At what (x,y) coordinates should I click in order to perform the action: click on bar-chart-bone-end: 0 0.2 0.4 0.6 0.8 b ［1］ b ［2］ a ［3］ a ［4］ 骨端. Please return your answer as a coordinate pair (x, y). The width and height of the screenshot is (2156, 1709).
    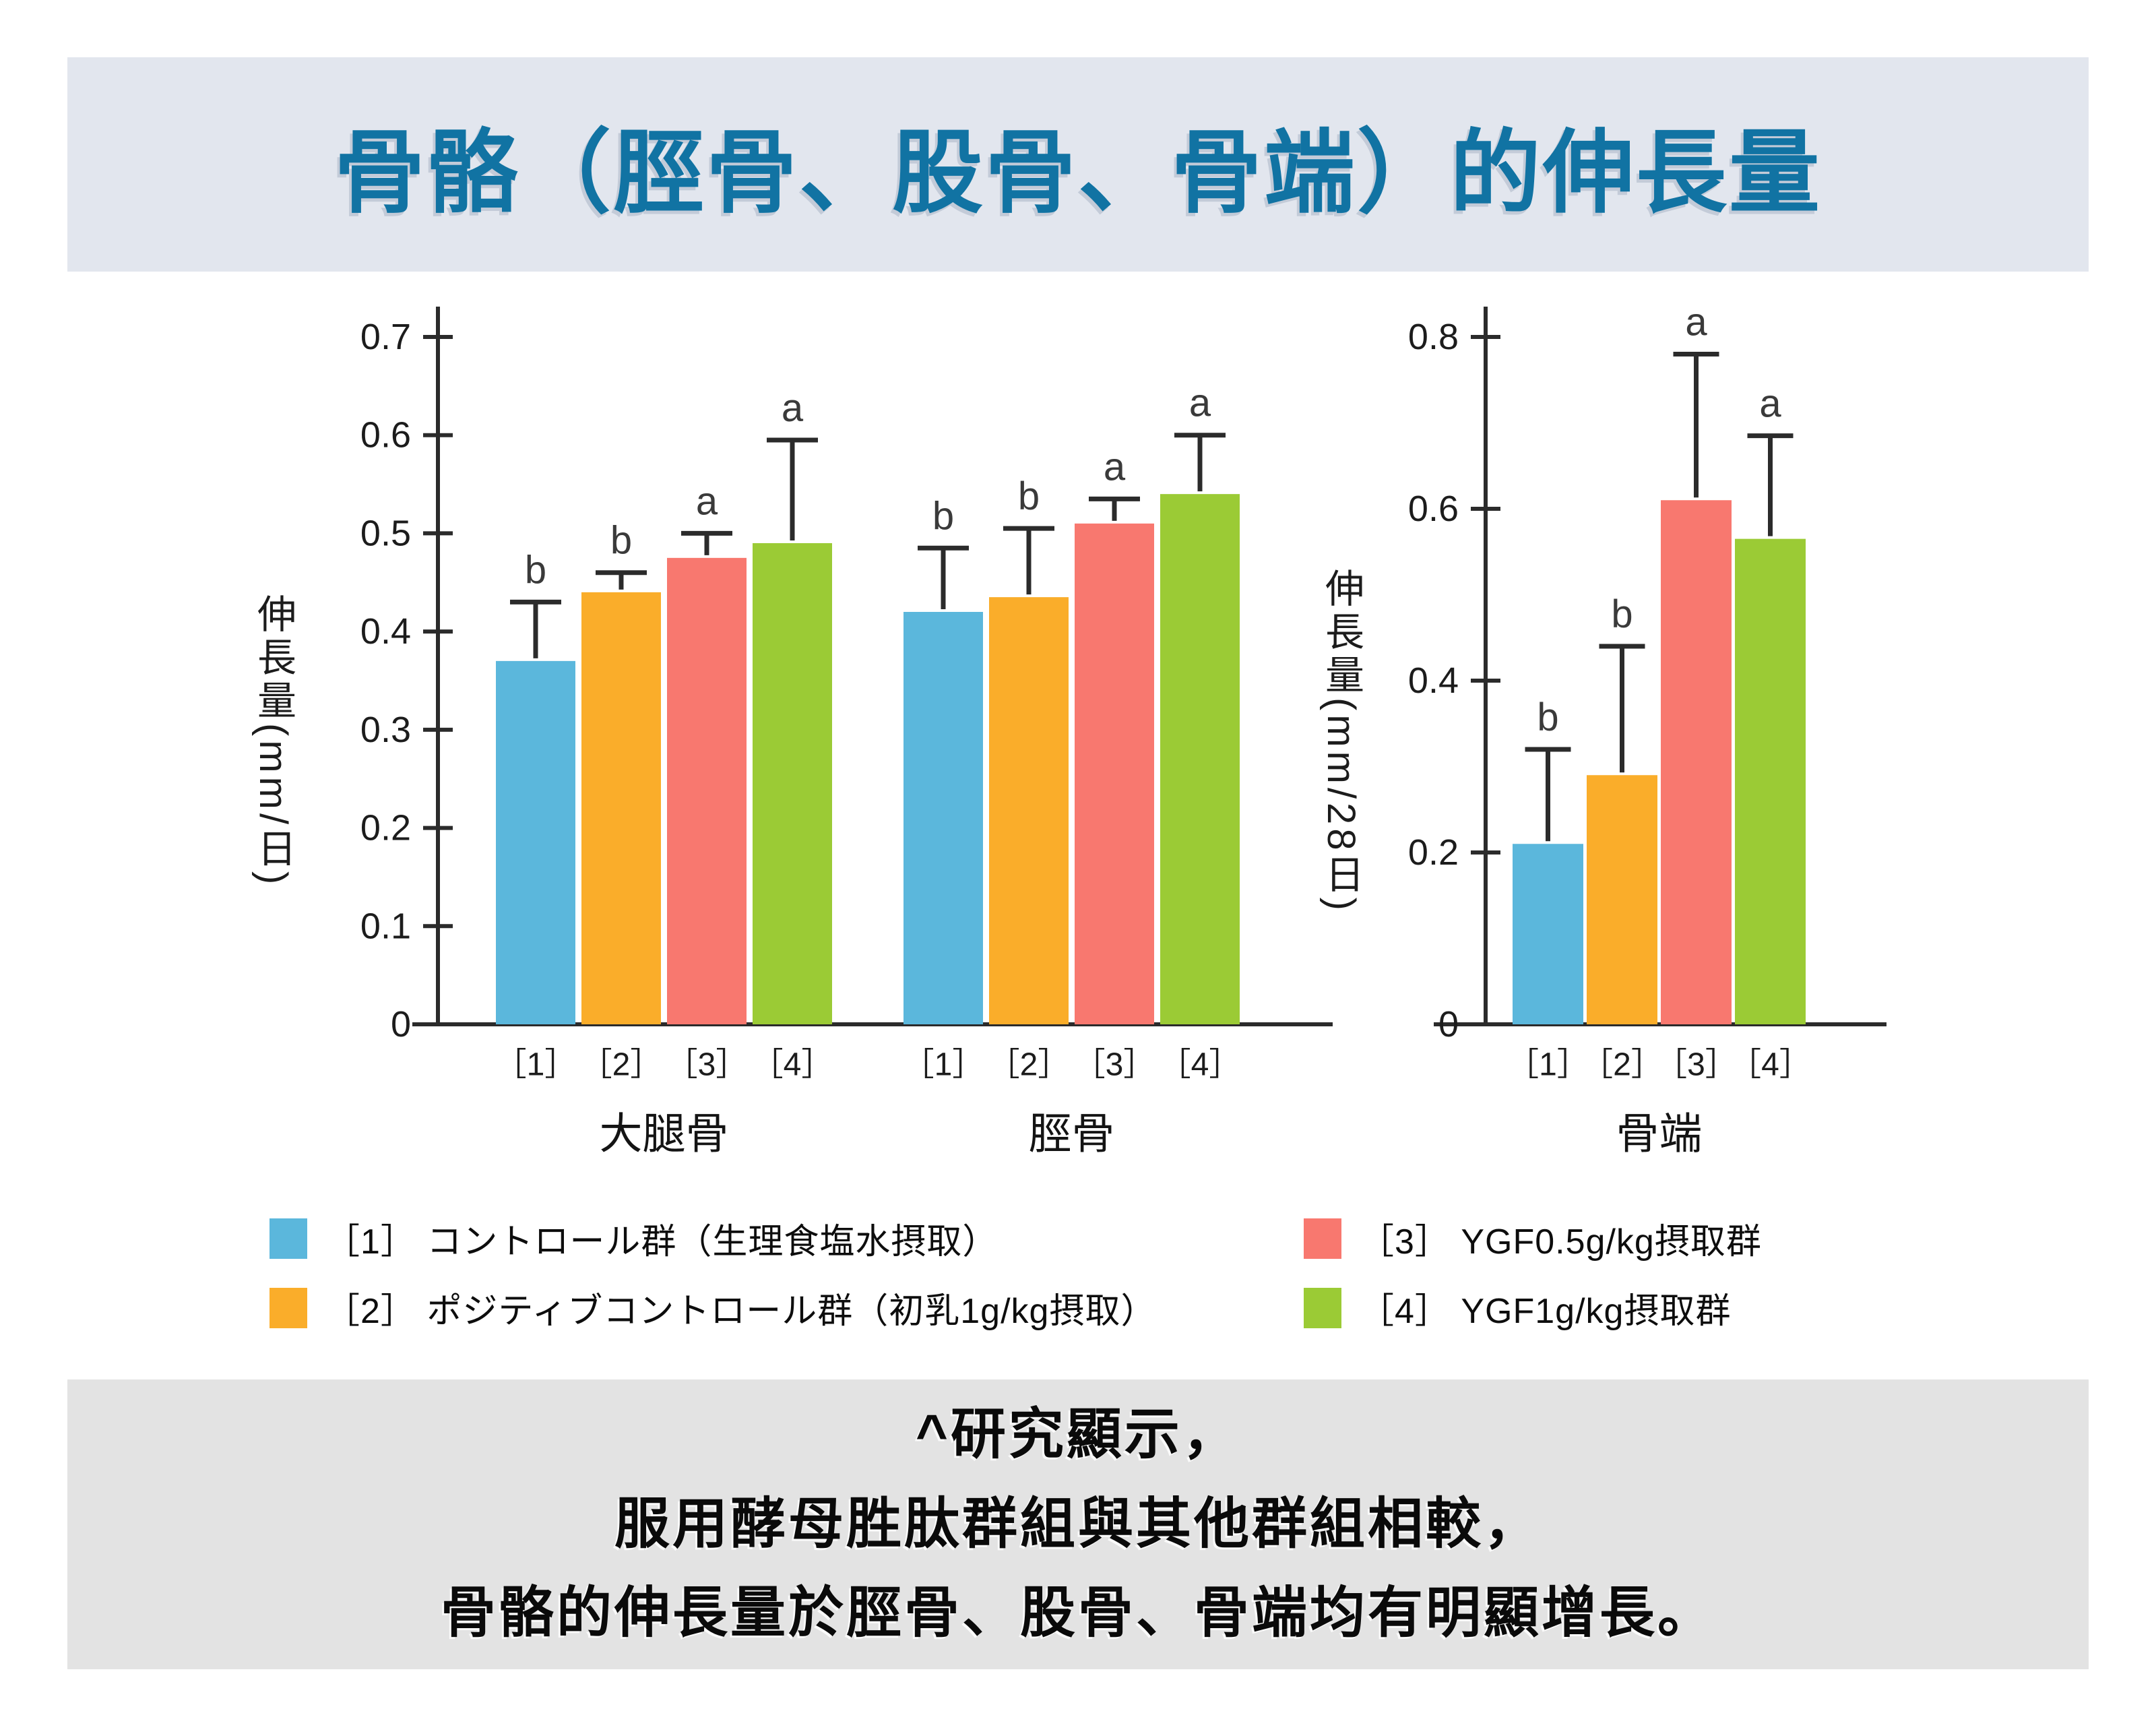
    Looking at the image, I should click on (1647, 729).